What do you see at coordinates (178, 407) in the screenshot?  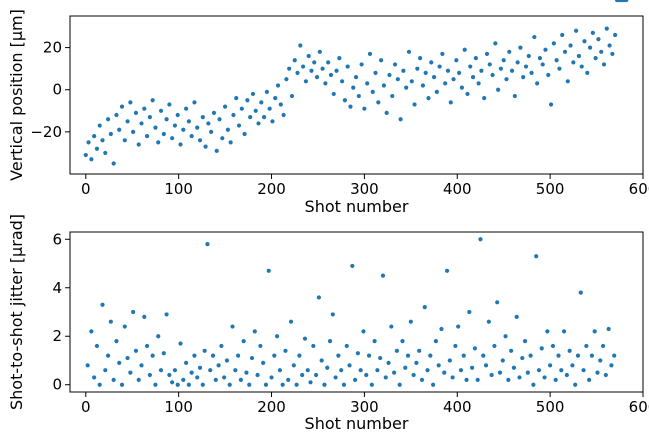 I see `x-tick-label: 100` at bounding box center [178, 407].